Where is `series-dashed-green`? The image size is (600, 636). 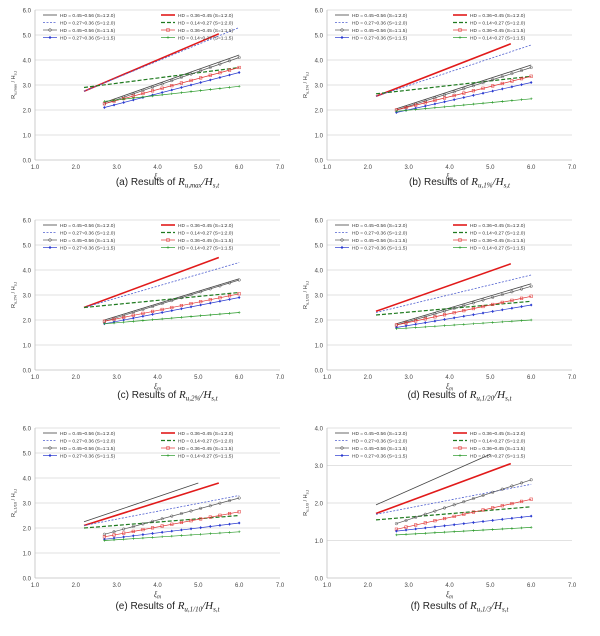
series-dashed-green is located at coordinates (161, 77).